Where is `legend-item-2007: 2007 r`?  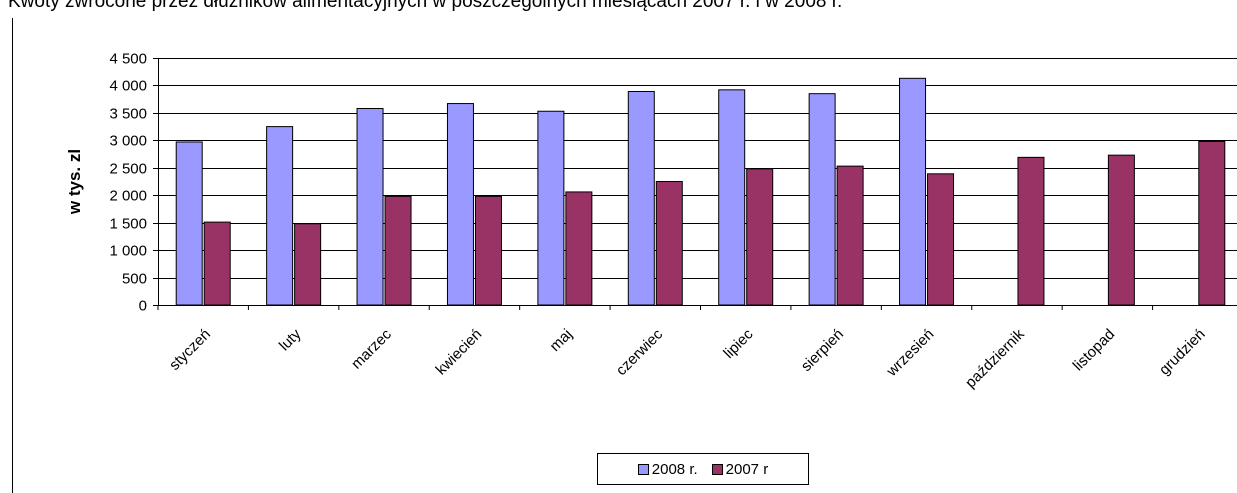 legend-item-2007: 2007 r is located at coordinates (740, 469).